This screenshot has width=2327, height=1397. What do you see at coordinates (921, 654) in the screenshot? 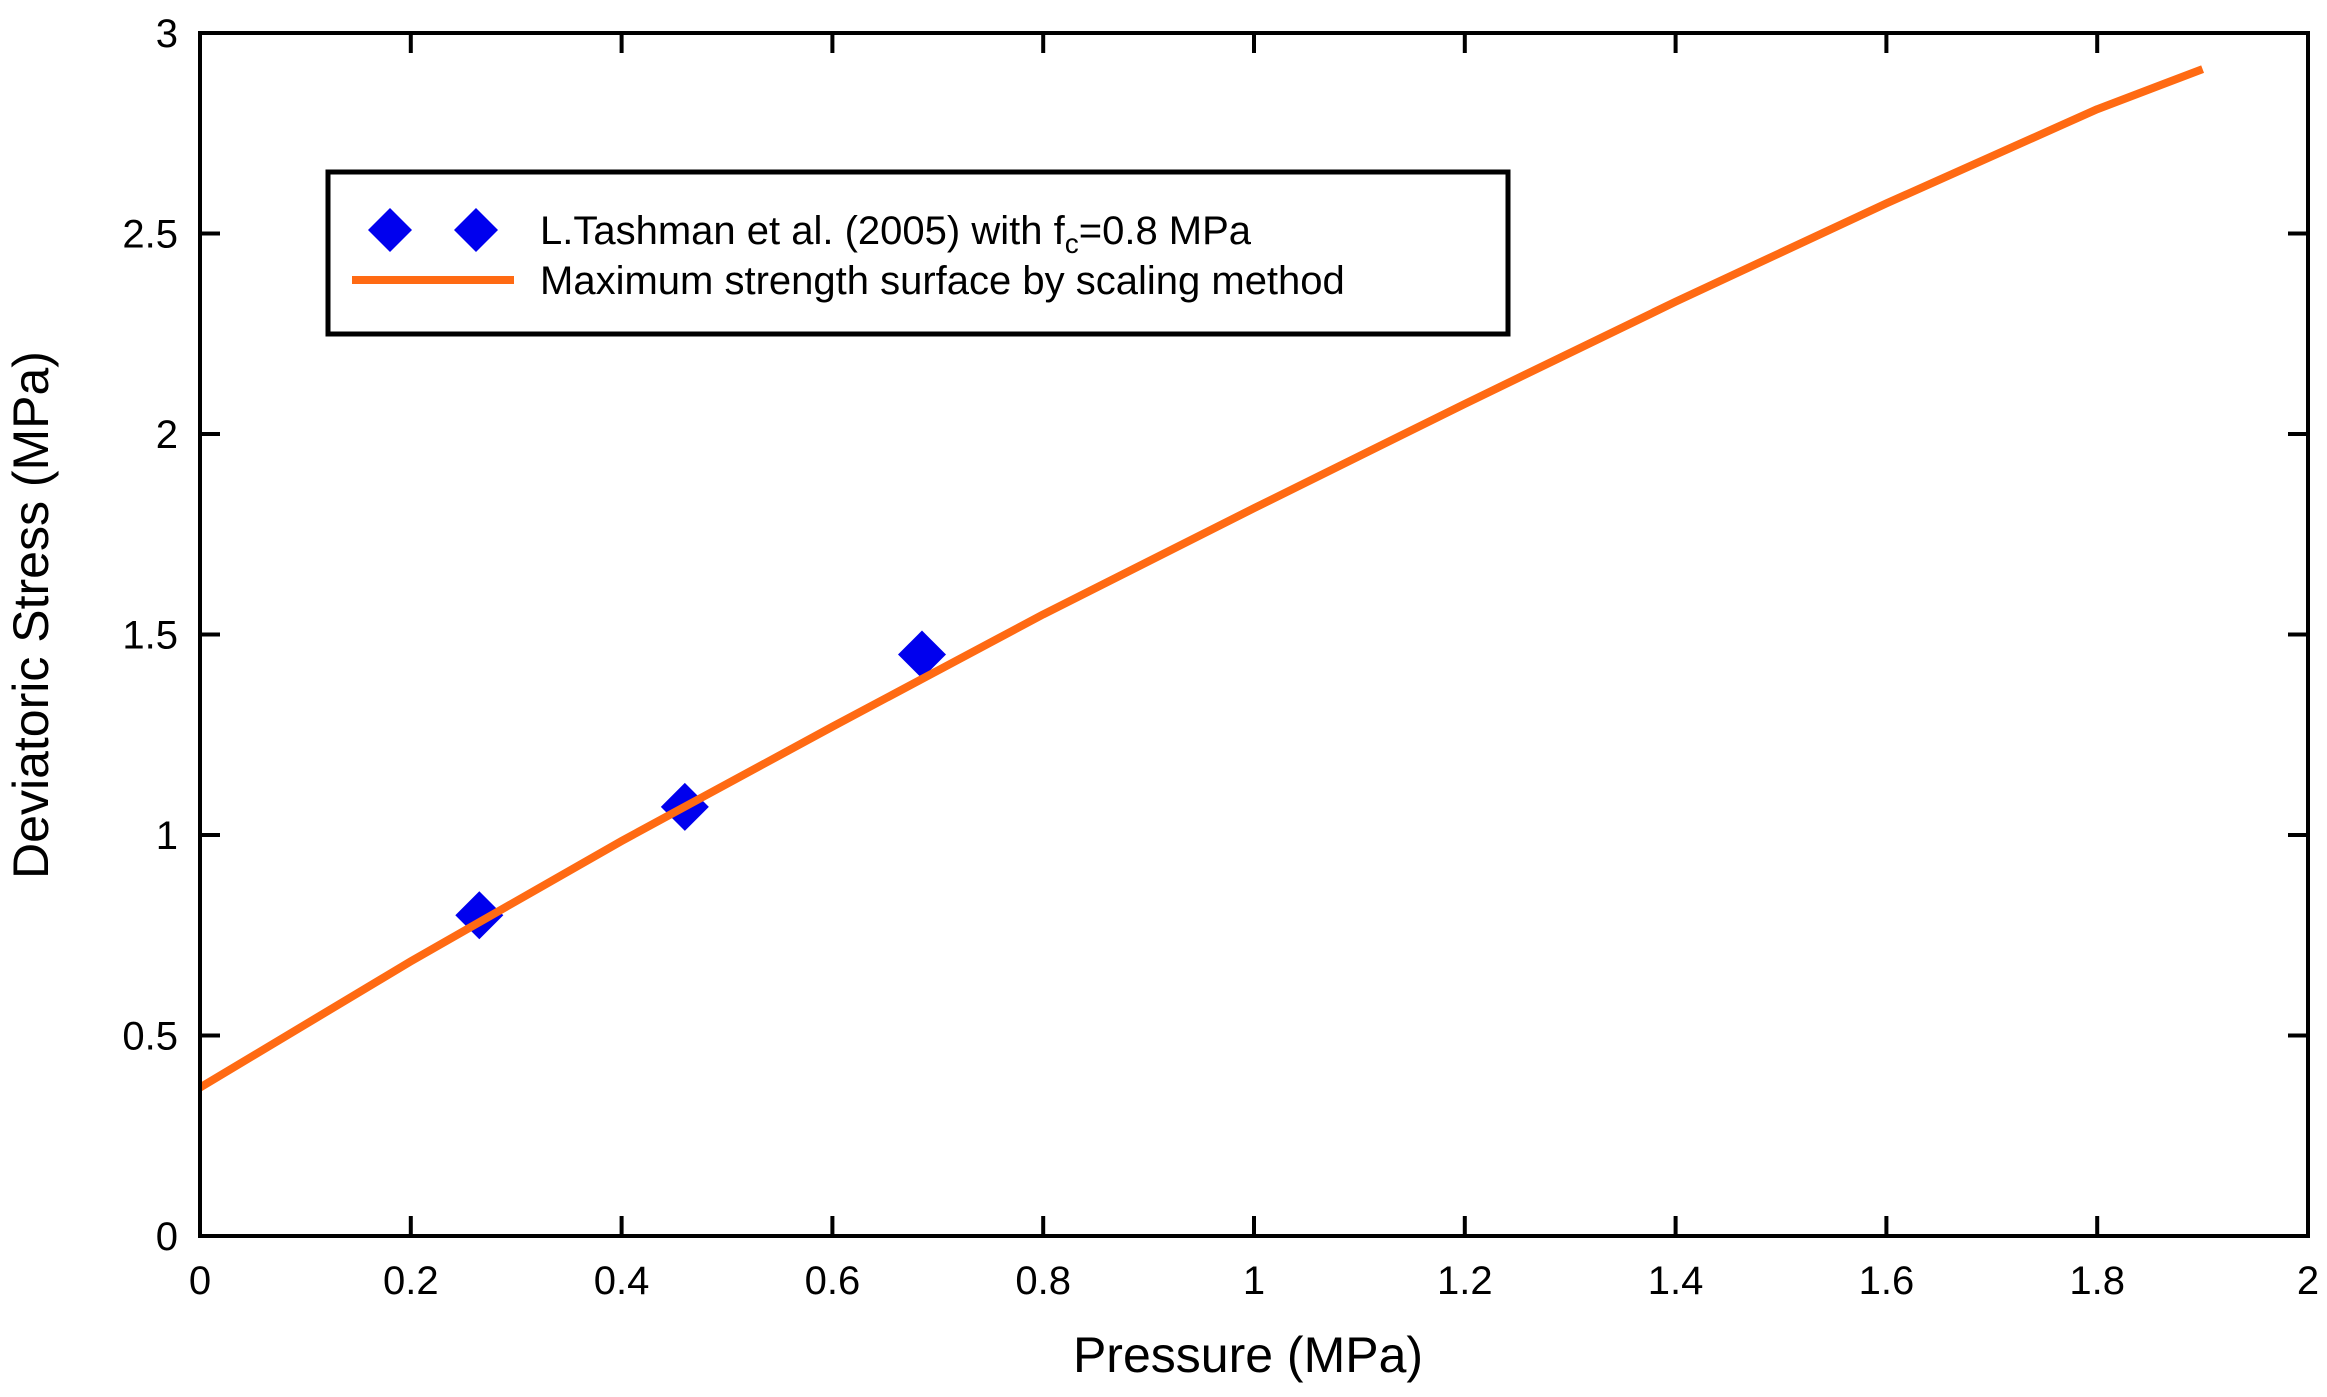
I see `data-point-diamond` at bounding box center [921, 654].